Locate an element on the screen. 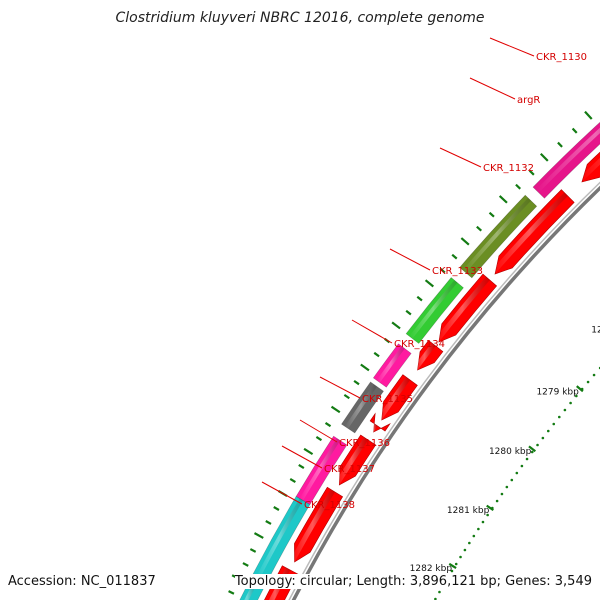 This screenshot has width=600, height=600. gene-label: CKR_1130 is located at coordinates (561, 57).